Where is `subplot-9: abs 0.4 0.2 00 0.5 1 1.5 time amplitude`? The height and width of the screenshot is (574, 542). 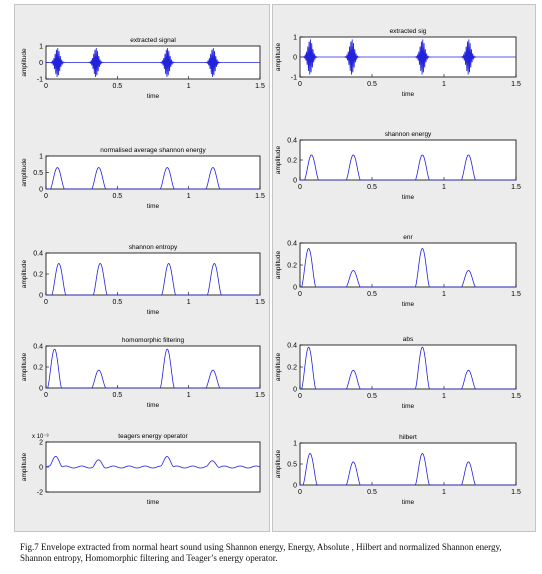 subplot-9: abs 0.4 0.2 00 0.5 1 1.5 time amplitude is located at coordinates (398, 373).